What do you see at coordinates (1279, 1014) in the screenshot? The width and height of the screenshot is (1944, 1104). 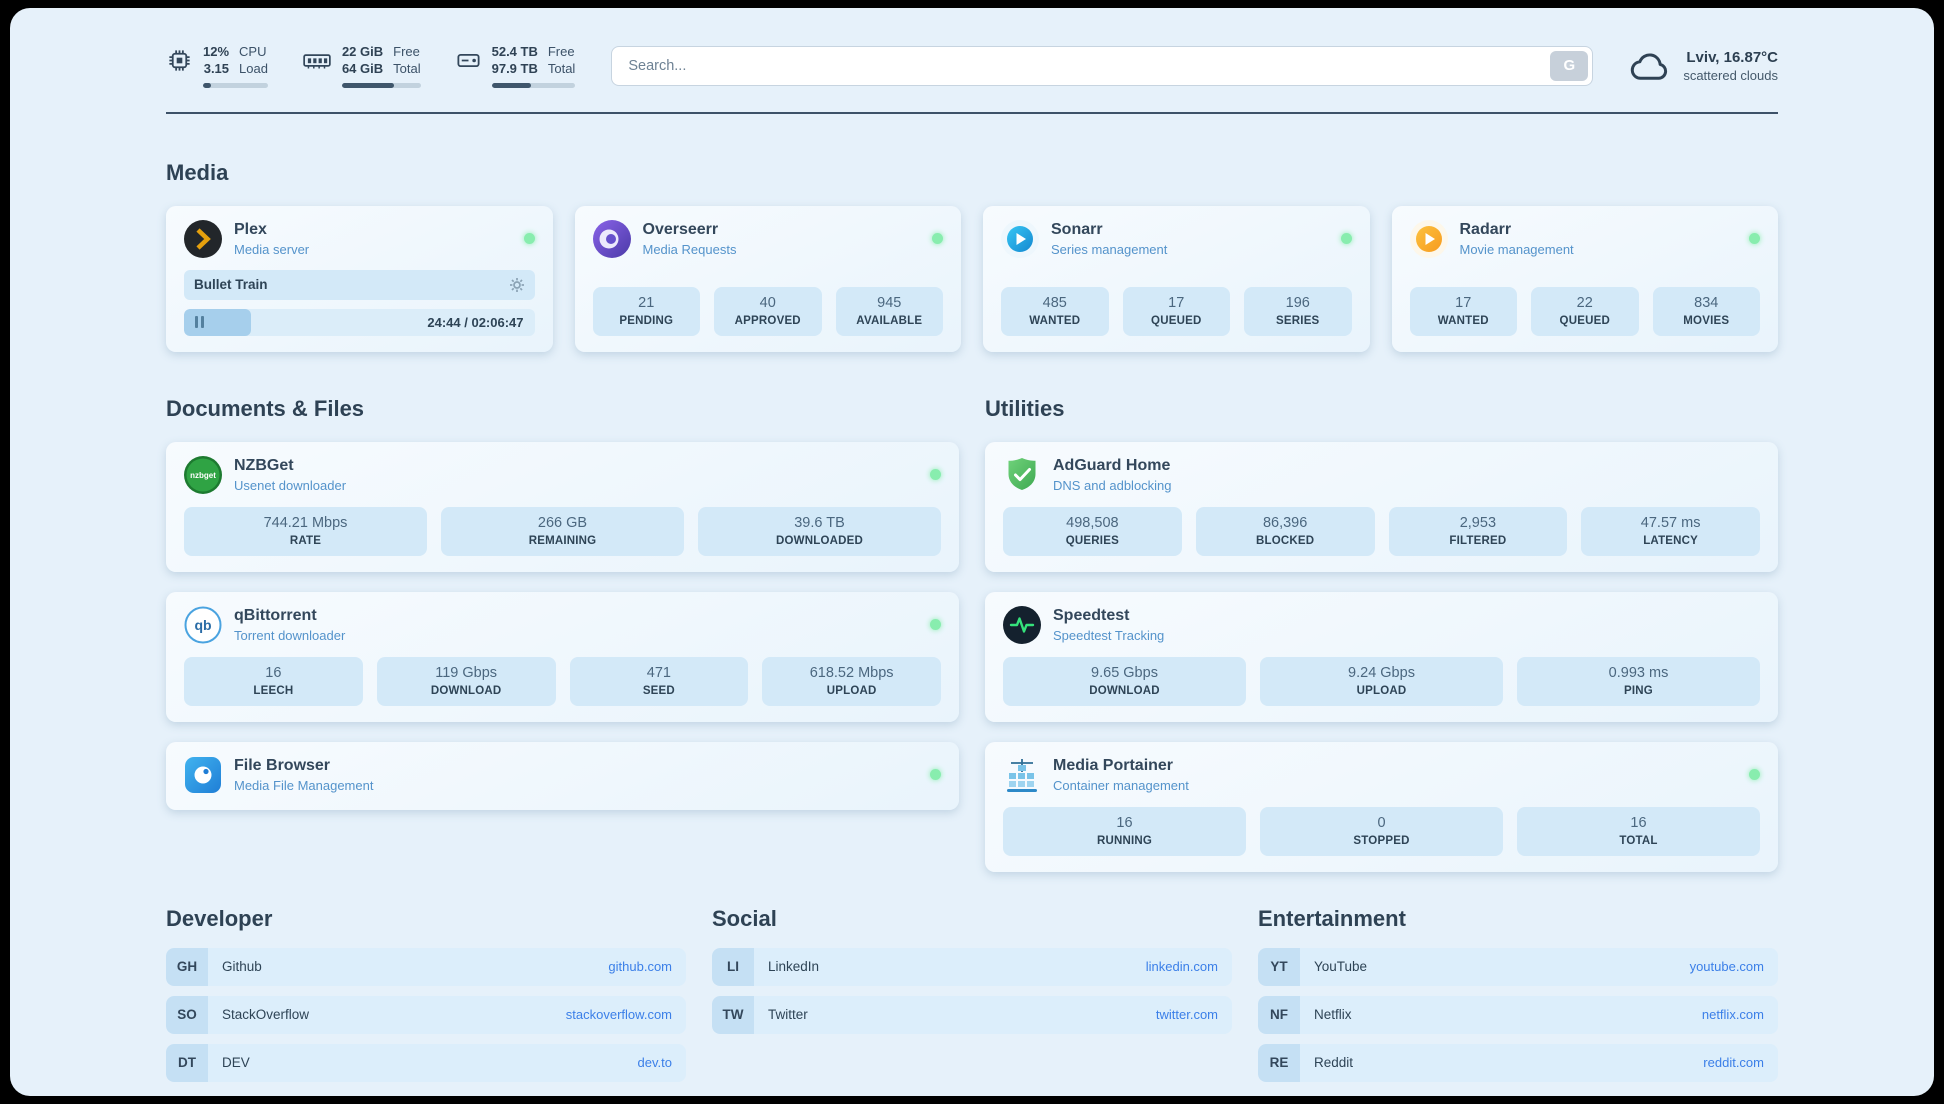 I see `bookmark-abbr: NF` at bounding box center [1279, 1014].